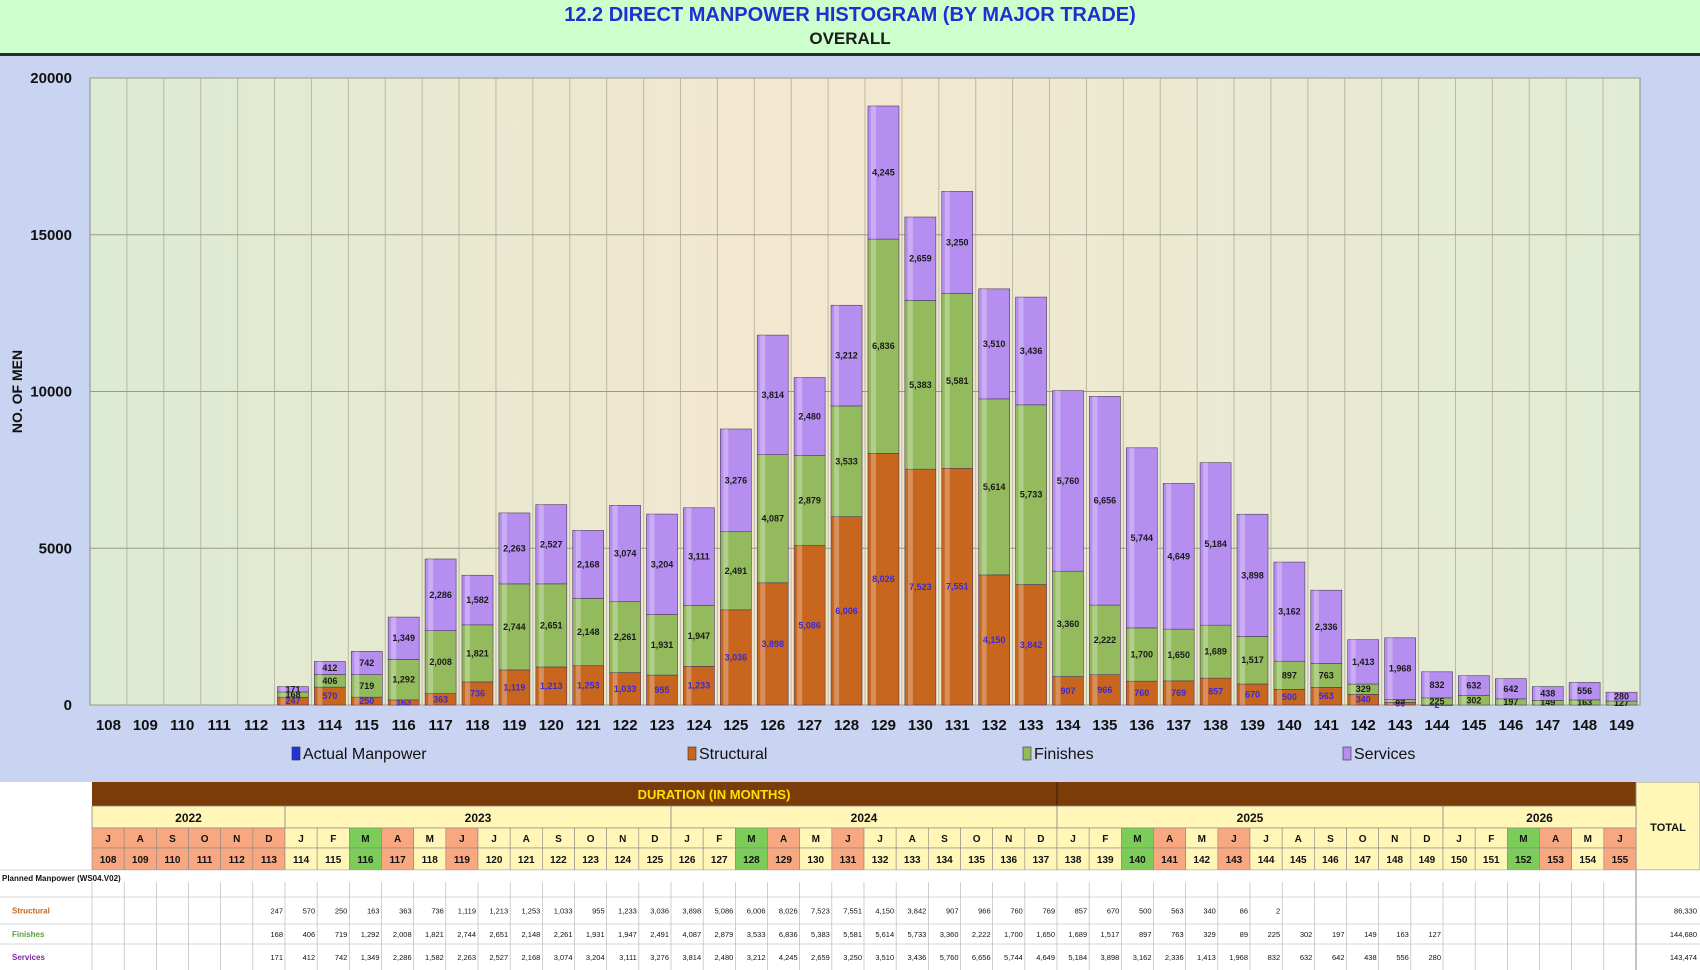 This screenshot has height=970, width=1700. What do you see at coordinates (588, 725) in the screenshot?
I see `x-tick-label: 121` at bounding box center [588, 725].